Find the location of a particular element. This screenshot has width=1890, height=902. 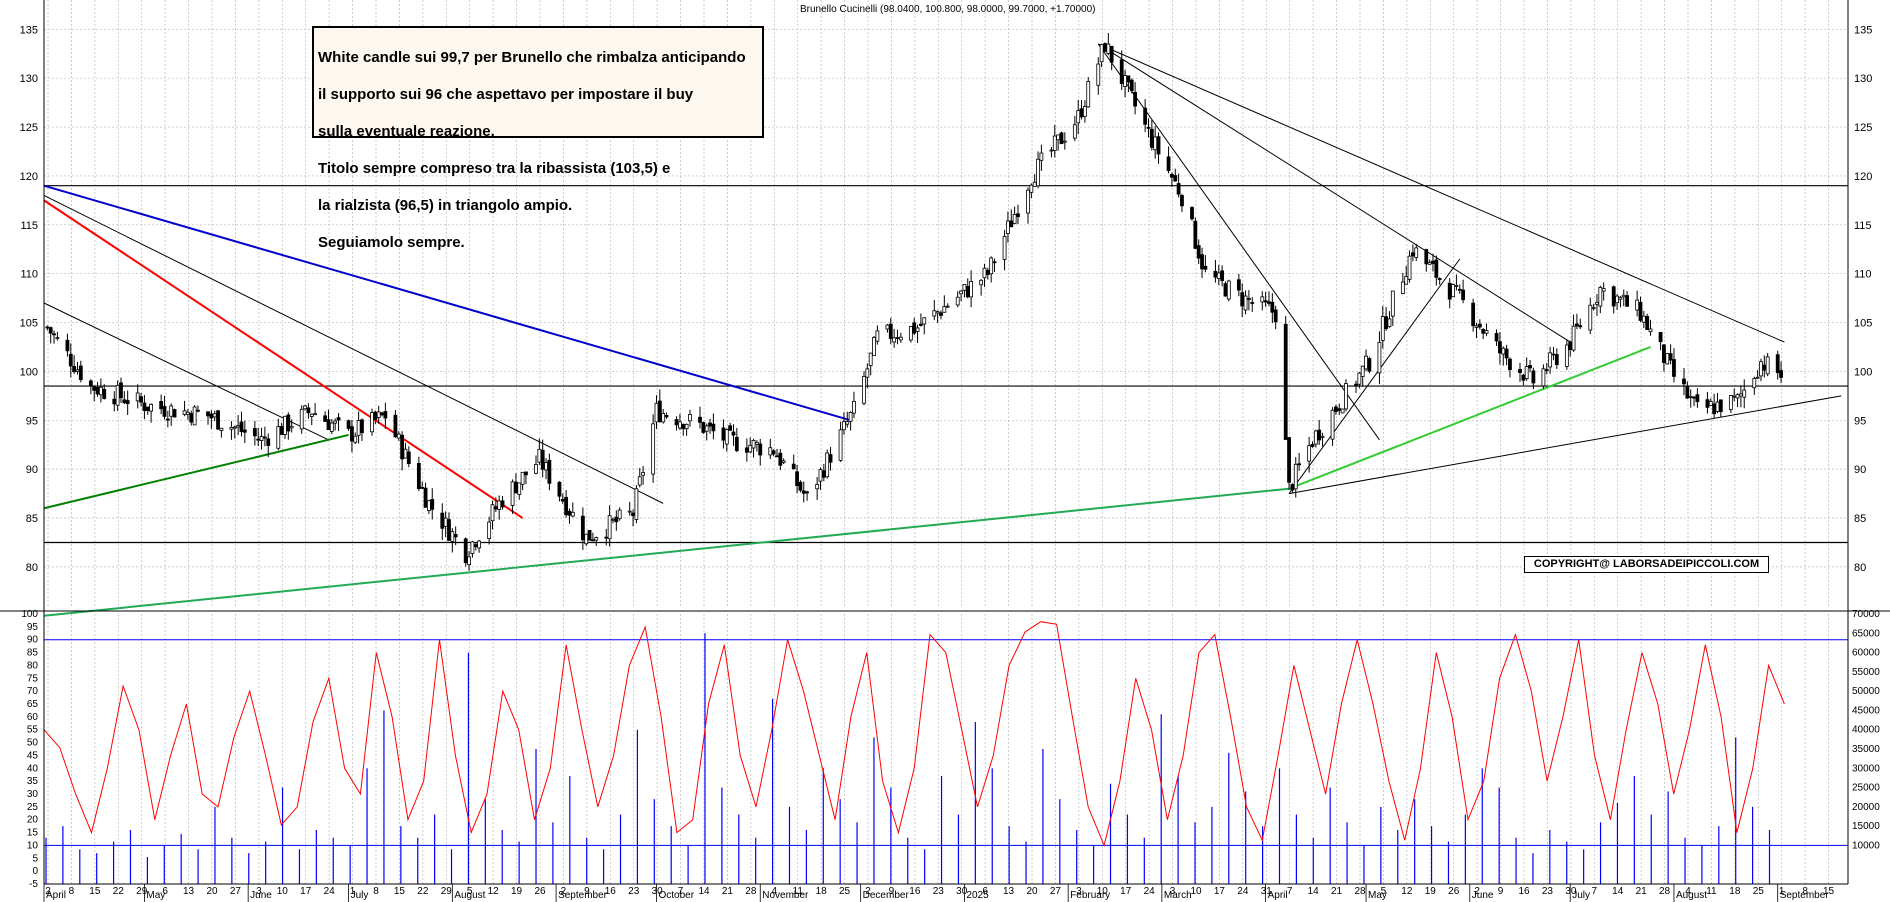

osc-tick: 95 is located at coordinates (33, 627).